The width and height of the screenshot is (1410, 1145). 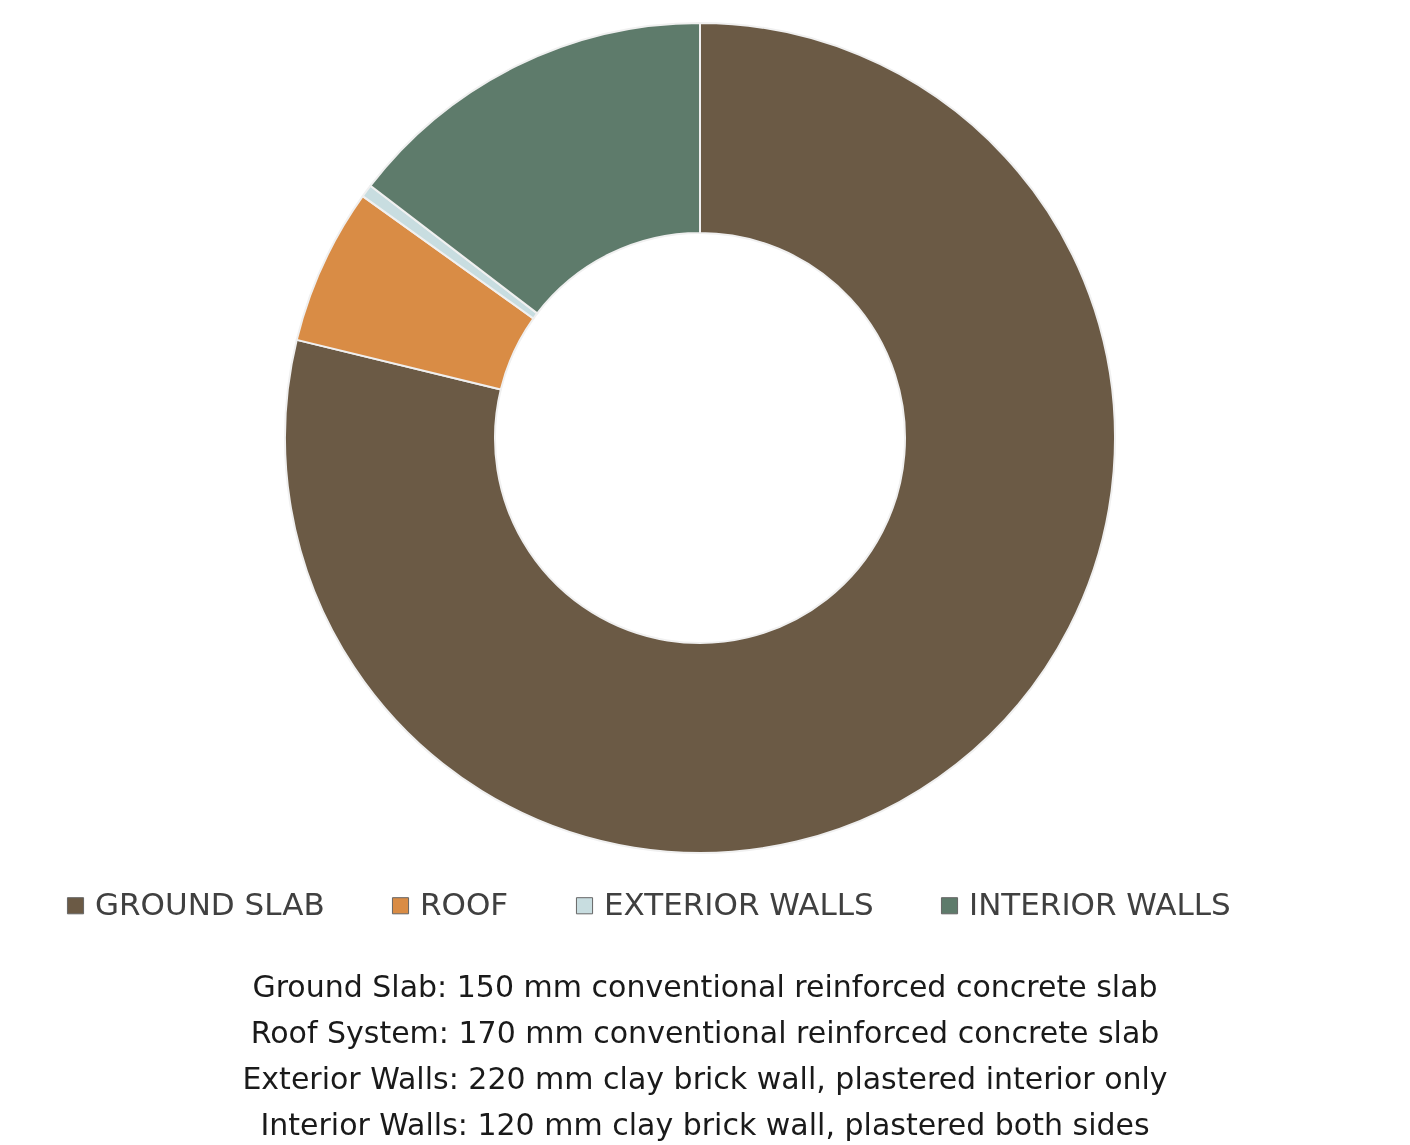 I want to click on text: Exterior Walls: 220 mm clay brick wall, plastered interior only, so click(x=705, y=1078).